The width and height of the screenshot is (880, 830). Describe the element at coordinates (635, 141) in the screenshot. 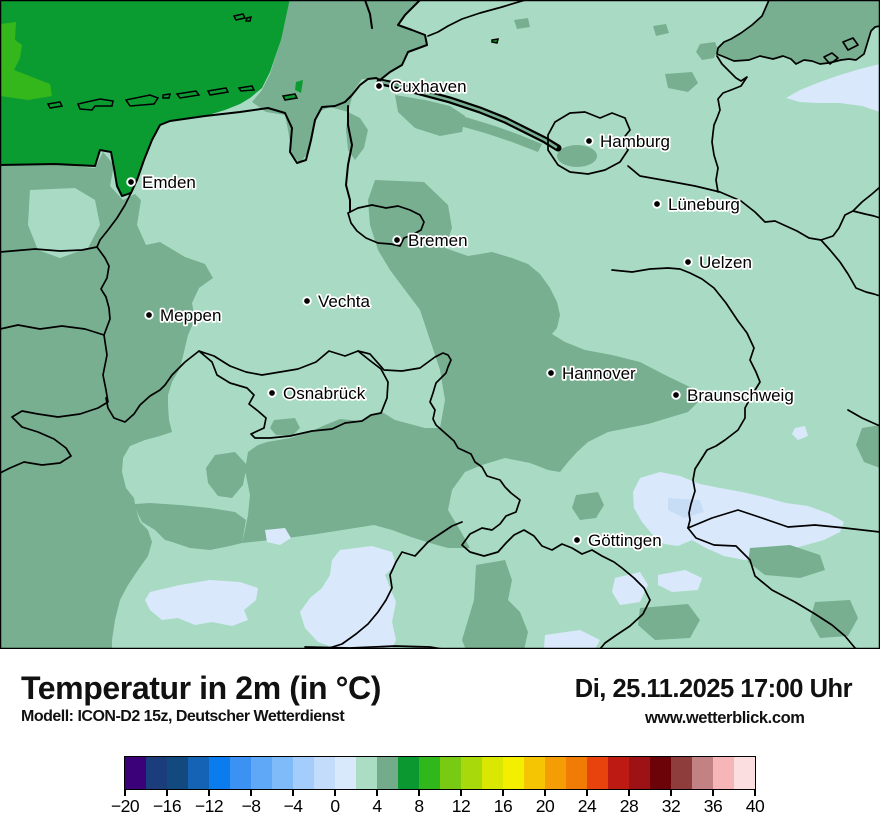

I see `svg-text: Hamburg` at that location.